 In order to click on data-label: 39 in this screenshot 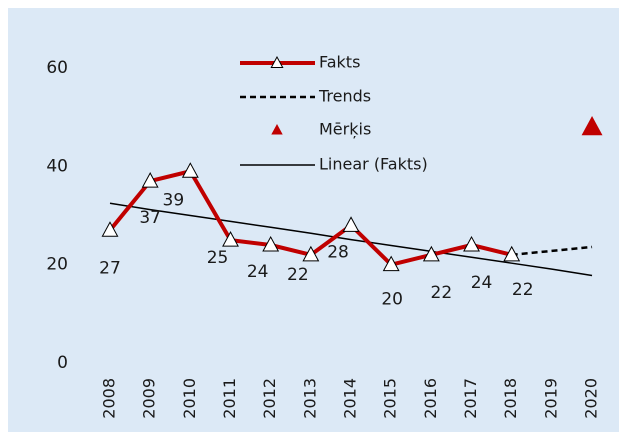, I will do `click(174, 200)`.